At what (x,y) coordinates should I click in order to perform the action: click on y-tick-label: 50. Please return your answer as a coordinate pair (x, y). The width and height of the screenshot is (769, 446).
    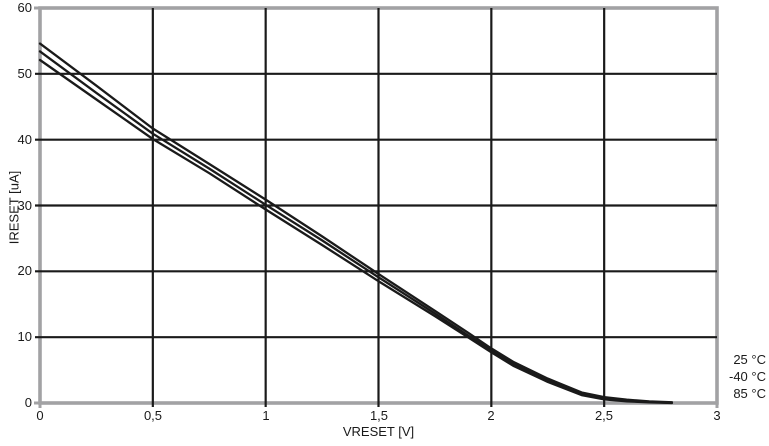
    Looking at the image, I should click on (24, 73).